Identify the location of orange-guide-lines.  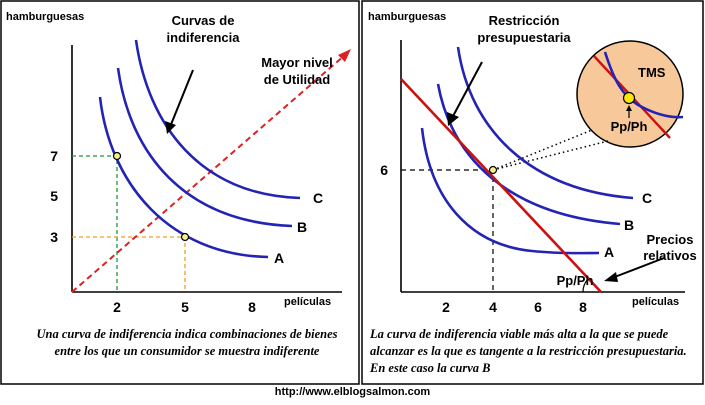
(129, 264).